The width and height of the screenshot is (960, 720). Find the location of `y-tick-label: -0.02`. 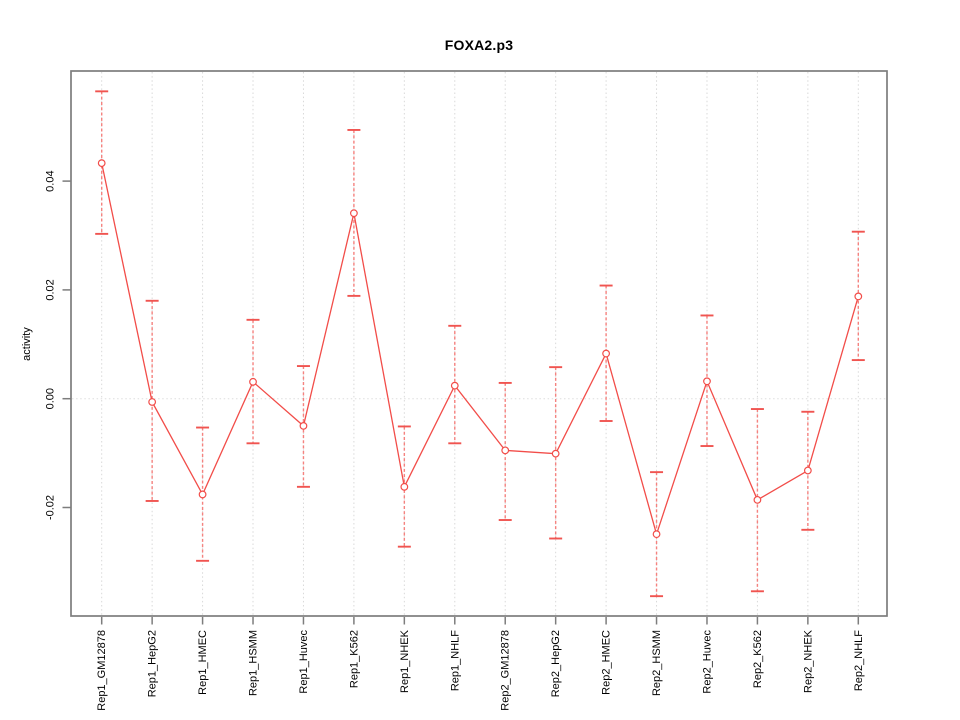

y-tick-label: -0.02 is located at coordinates (51, 507).